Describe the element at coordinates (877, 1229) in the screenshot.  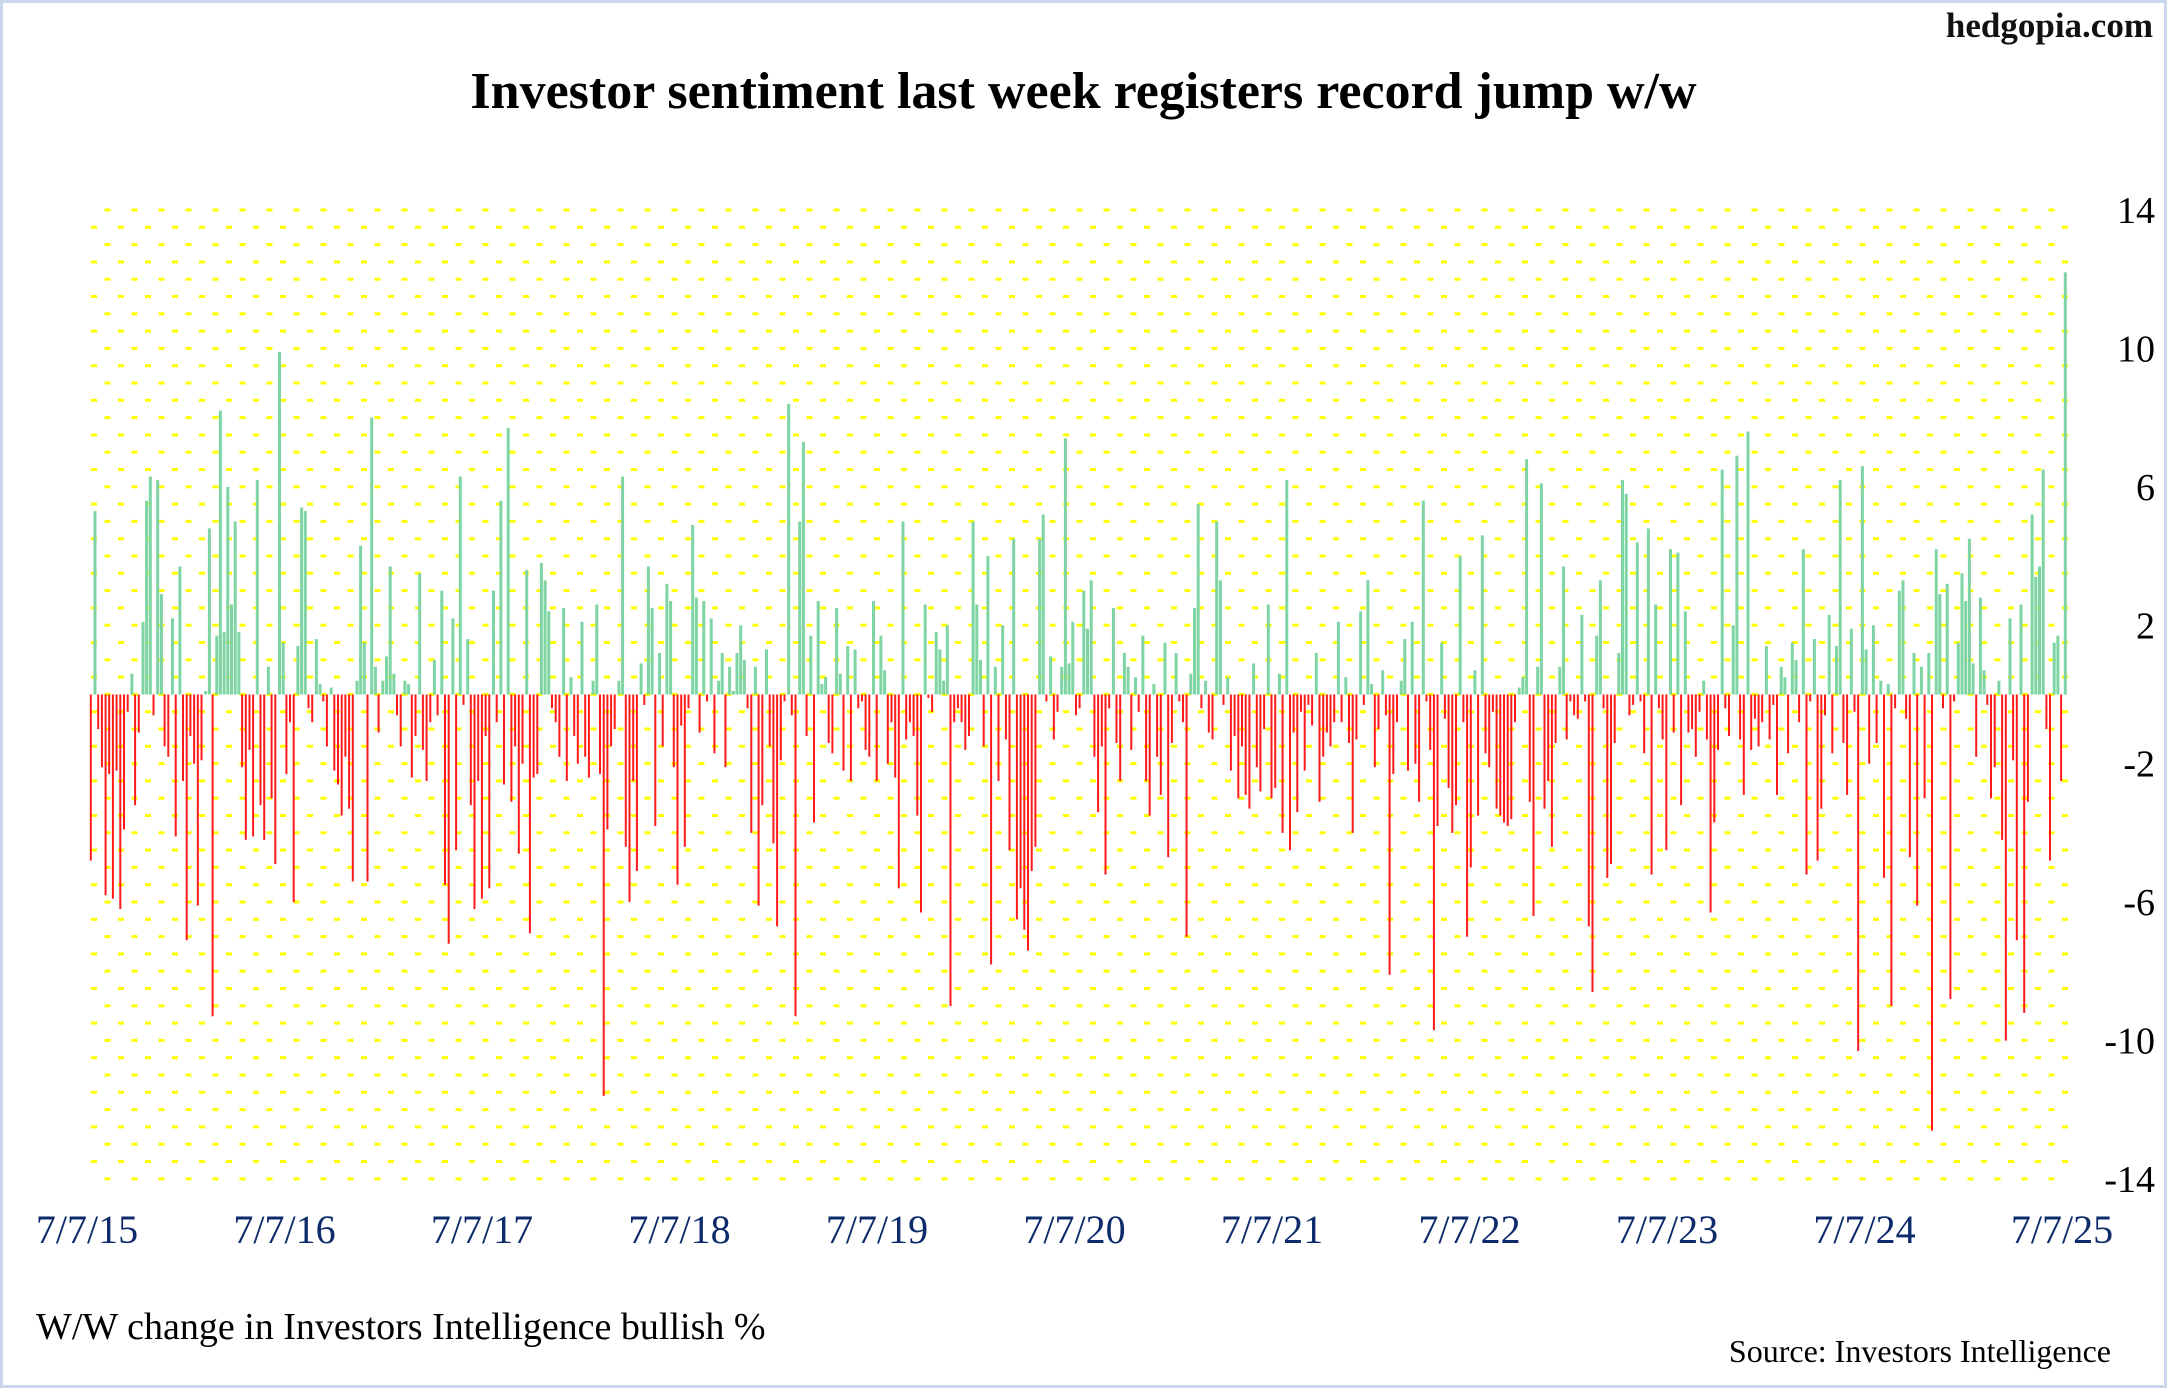
I see `x-tick-label: 7/7/19` at that location.